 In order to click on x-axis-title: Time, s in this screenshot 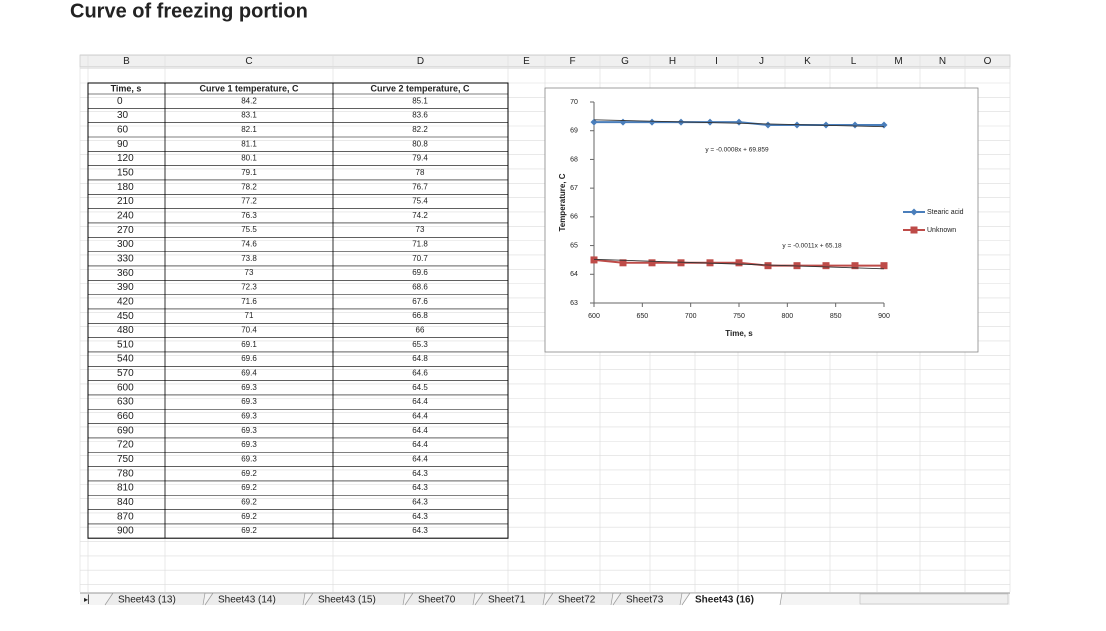, I will do `click(739, 333)`.